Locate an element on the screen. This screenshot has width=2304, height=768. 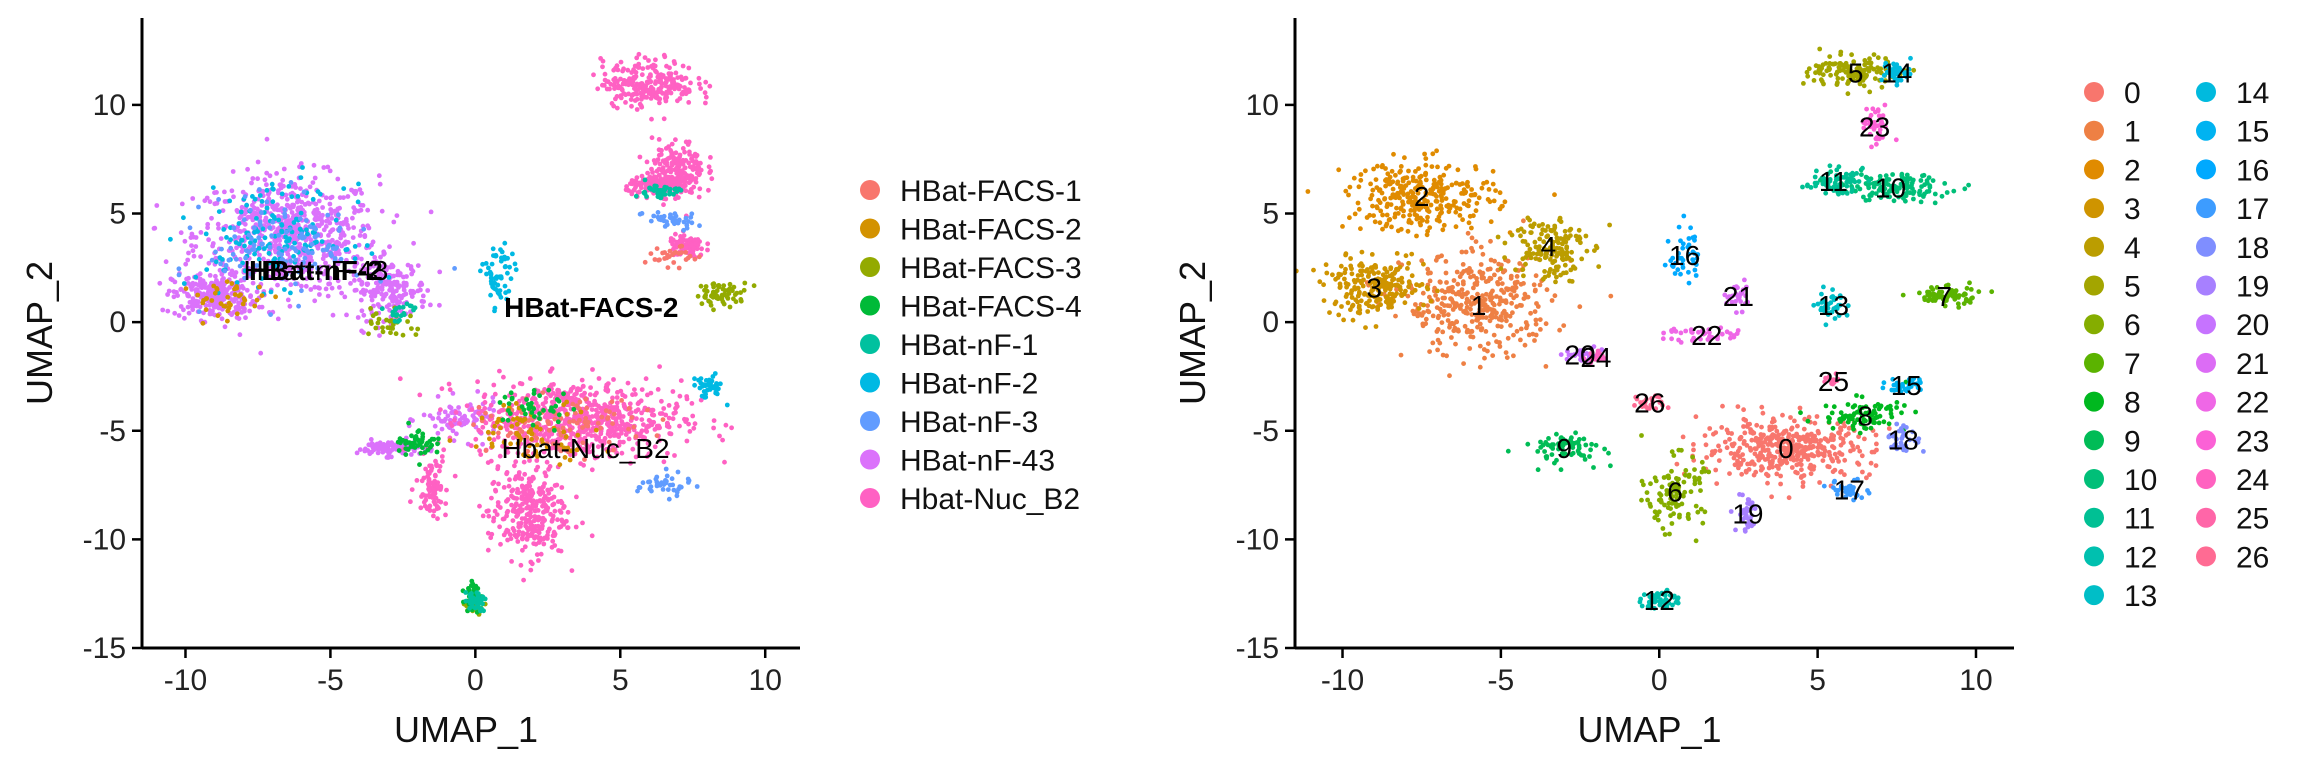
group-label: HBat-nF-43 is located at coordinates (316, 270).